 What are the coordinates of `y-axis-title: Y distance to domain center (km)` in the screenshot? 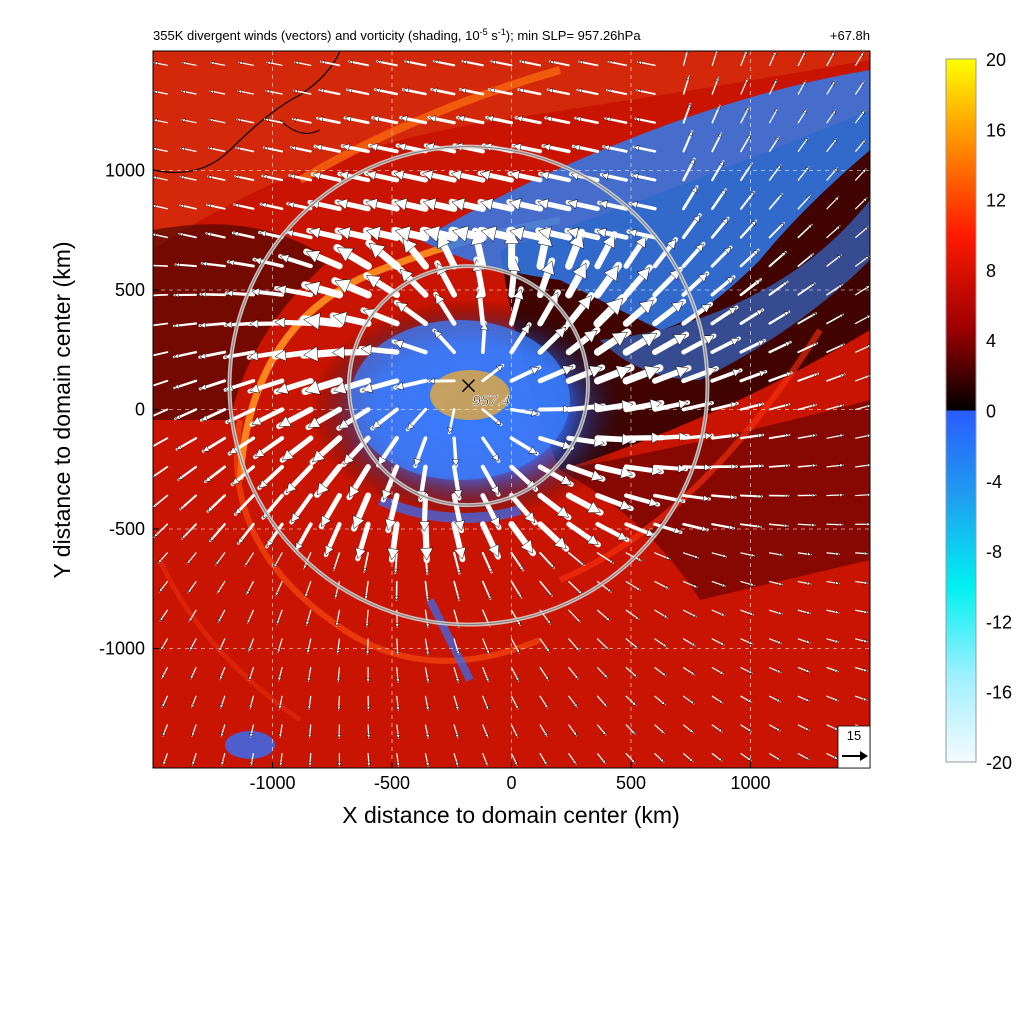 It's located at (62, 409).